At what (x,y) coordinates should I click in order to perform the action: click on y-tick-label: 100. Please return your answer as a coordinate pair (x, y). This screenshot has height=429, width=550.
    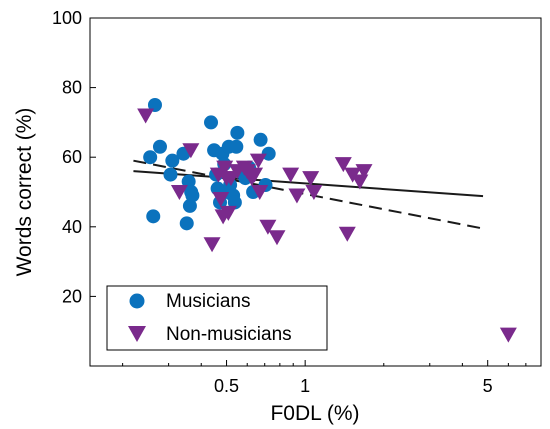
    Looking at the image, I should click on (67, 18).